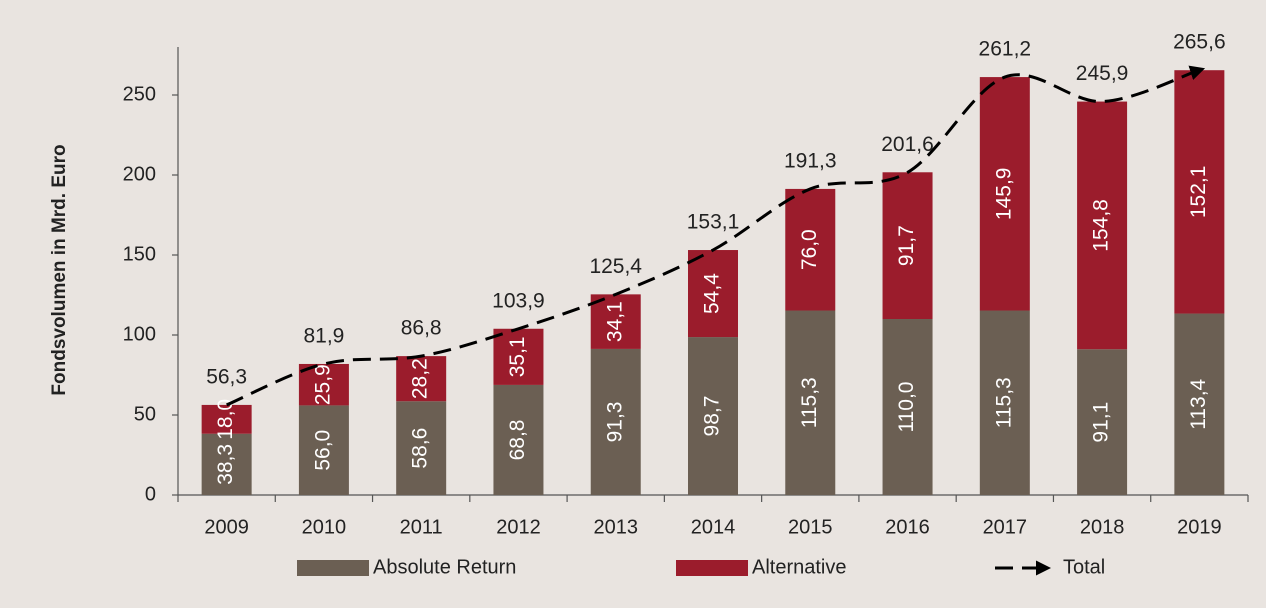 This screenshot has width=1266, height=608. I want to click on y-tick-label: 50, so click(145, 414).